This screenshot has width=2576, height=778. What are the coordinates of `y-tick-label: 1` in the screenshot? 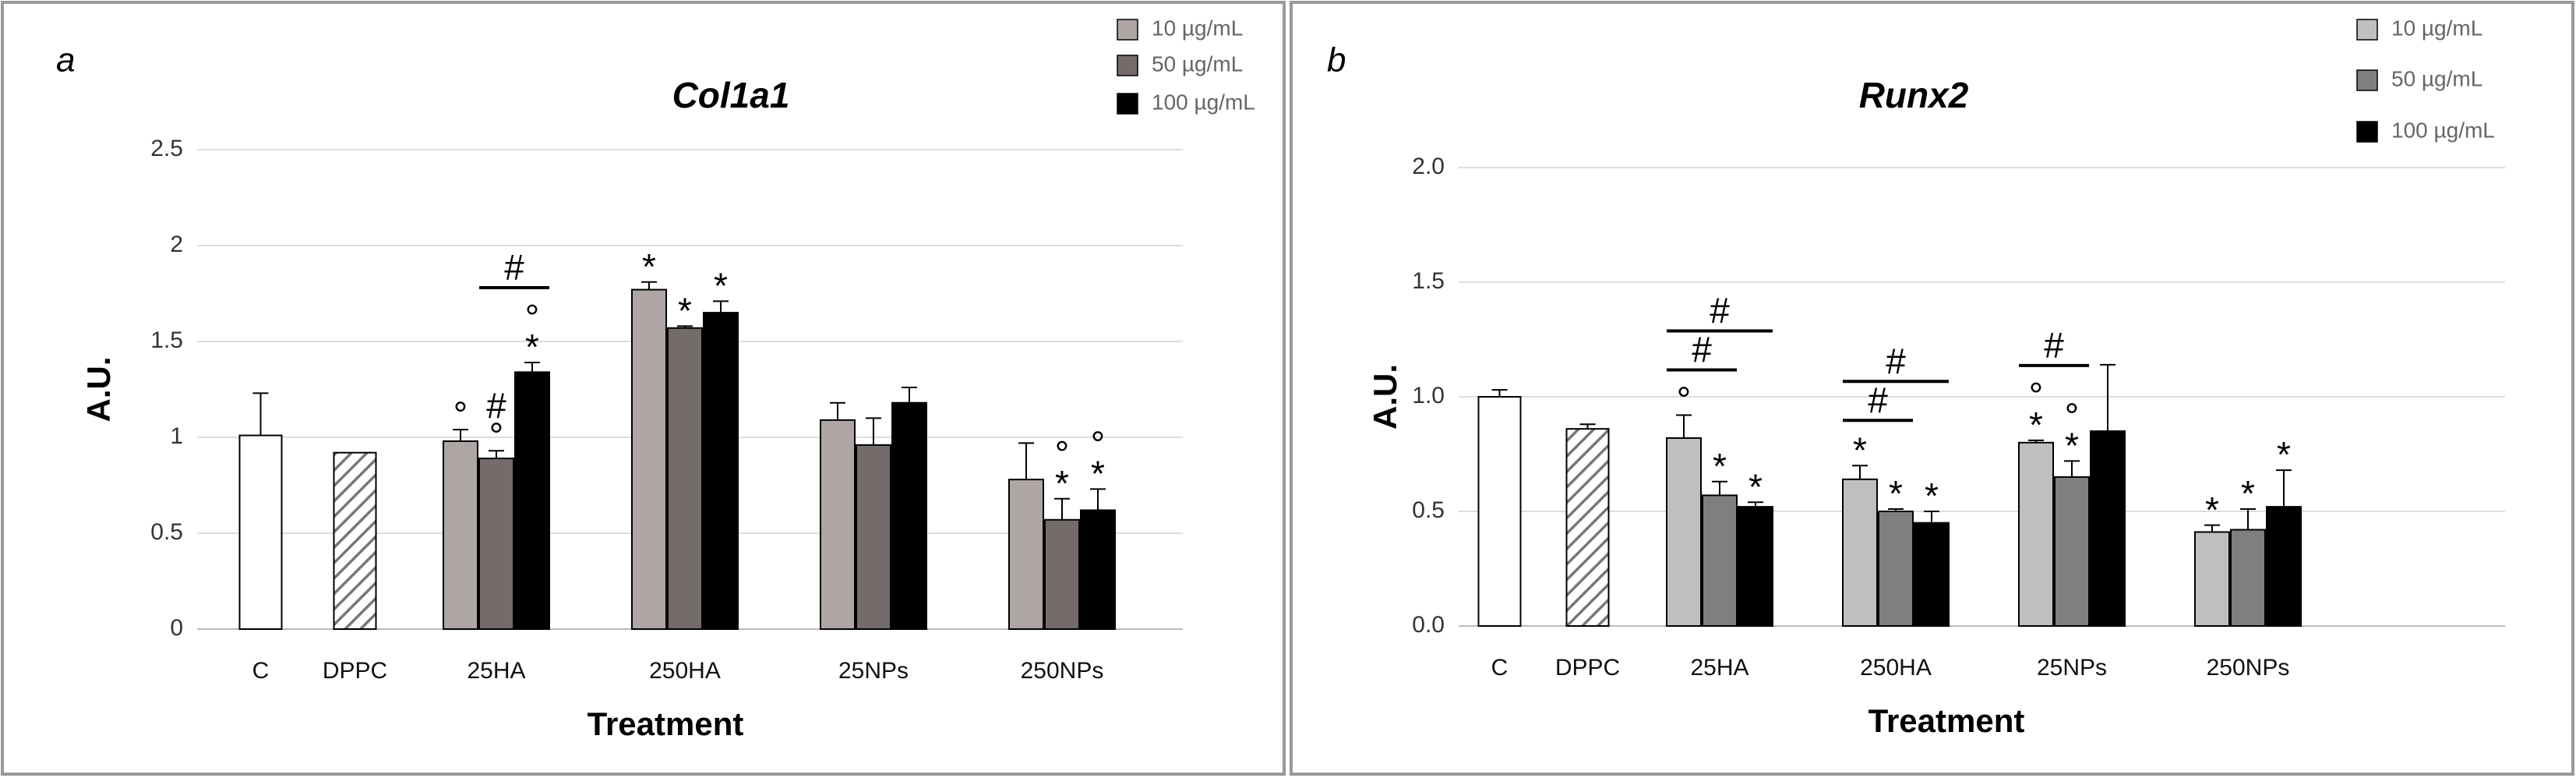 It's located at (176, 436).